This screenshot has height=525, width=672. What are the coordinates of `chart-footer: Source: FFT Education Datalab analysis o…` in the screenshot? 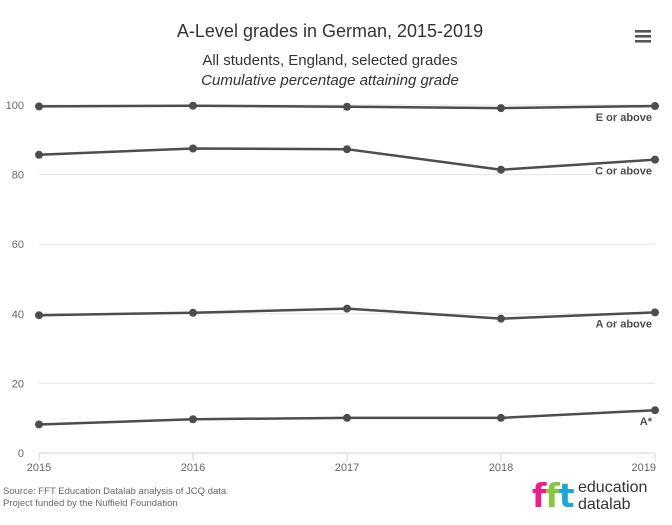 It's located at (114, 498).